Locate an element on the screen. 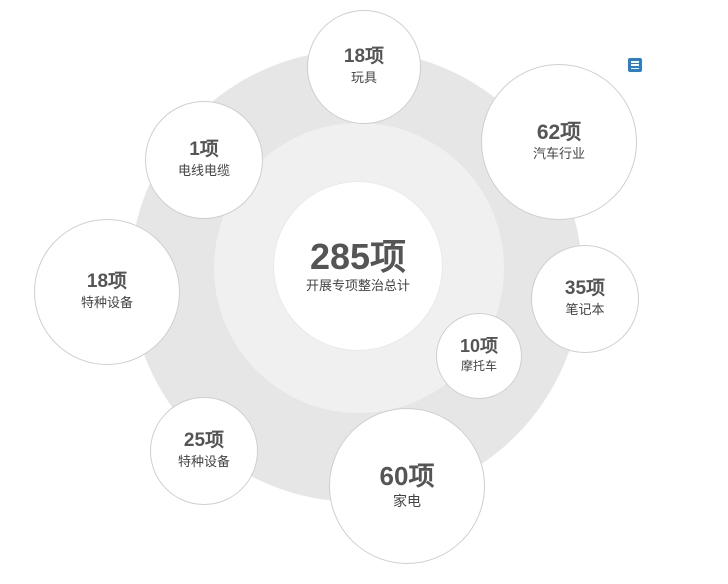 The height and width of the screenshot is (584, 728). bubble-home-appliances: 60项 家电 is located at coordinates (407, 486).